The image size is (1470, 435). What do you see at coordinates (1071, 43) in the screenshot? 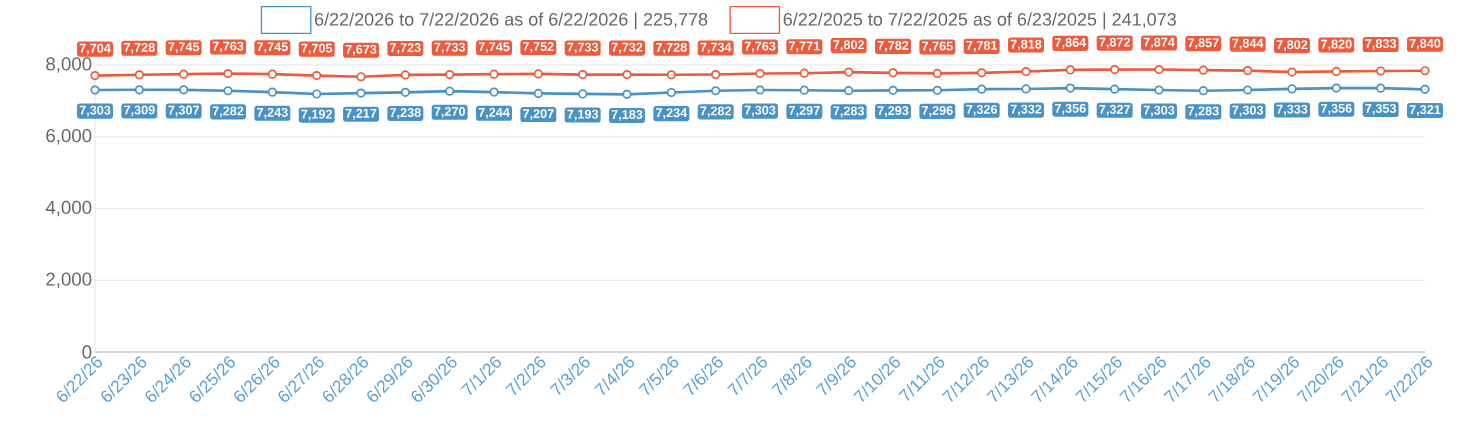
I see `data-label: 7,864` at bounding box center [1071, 43].